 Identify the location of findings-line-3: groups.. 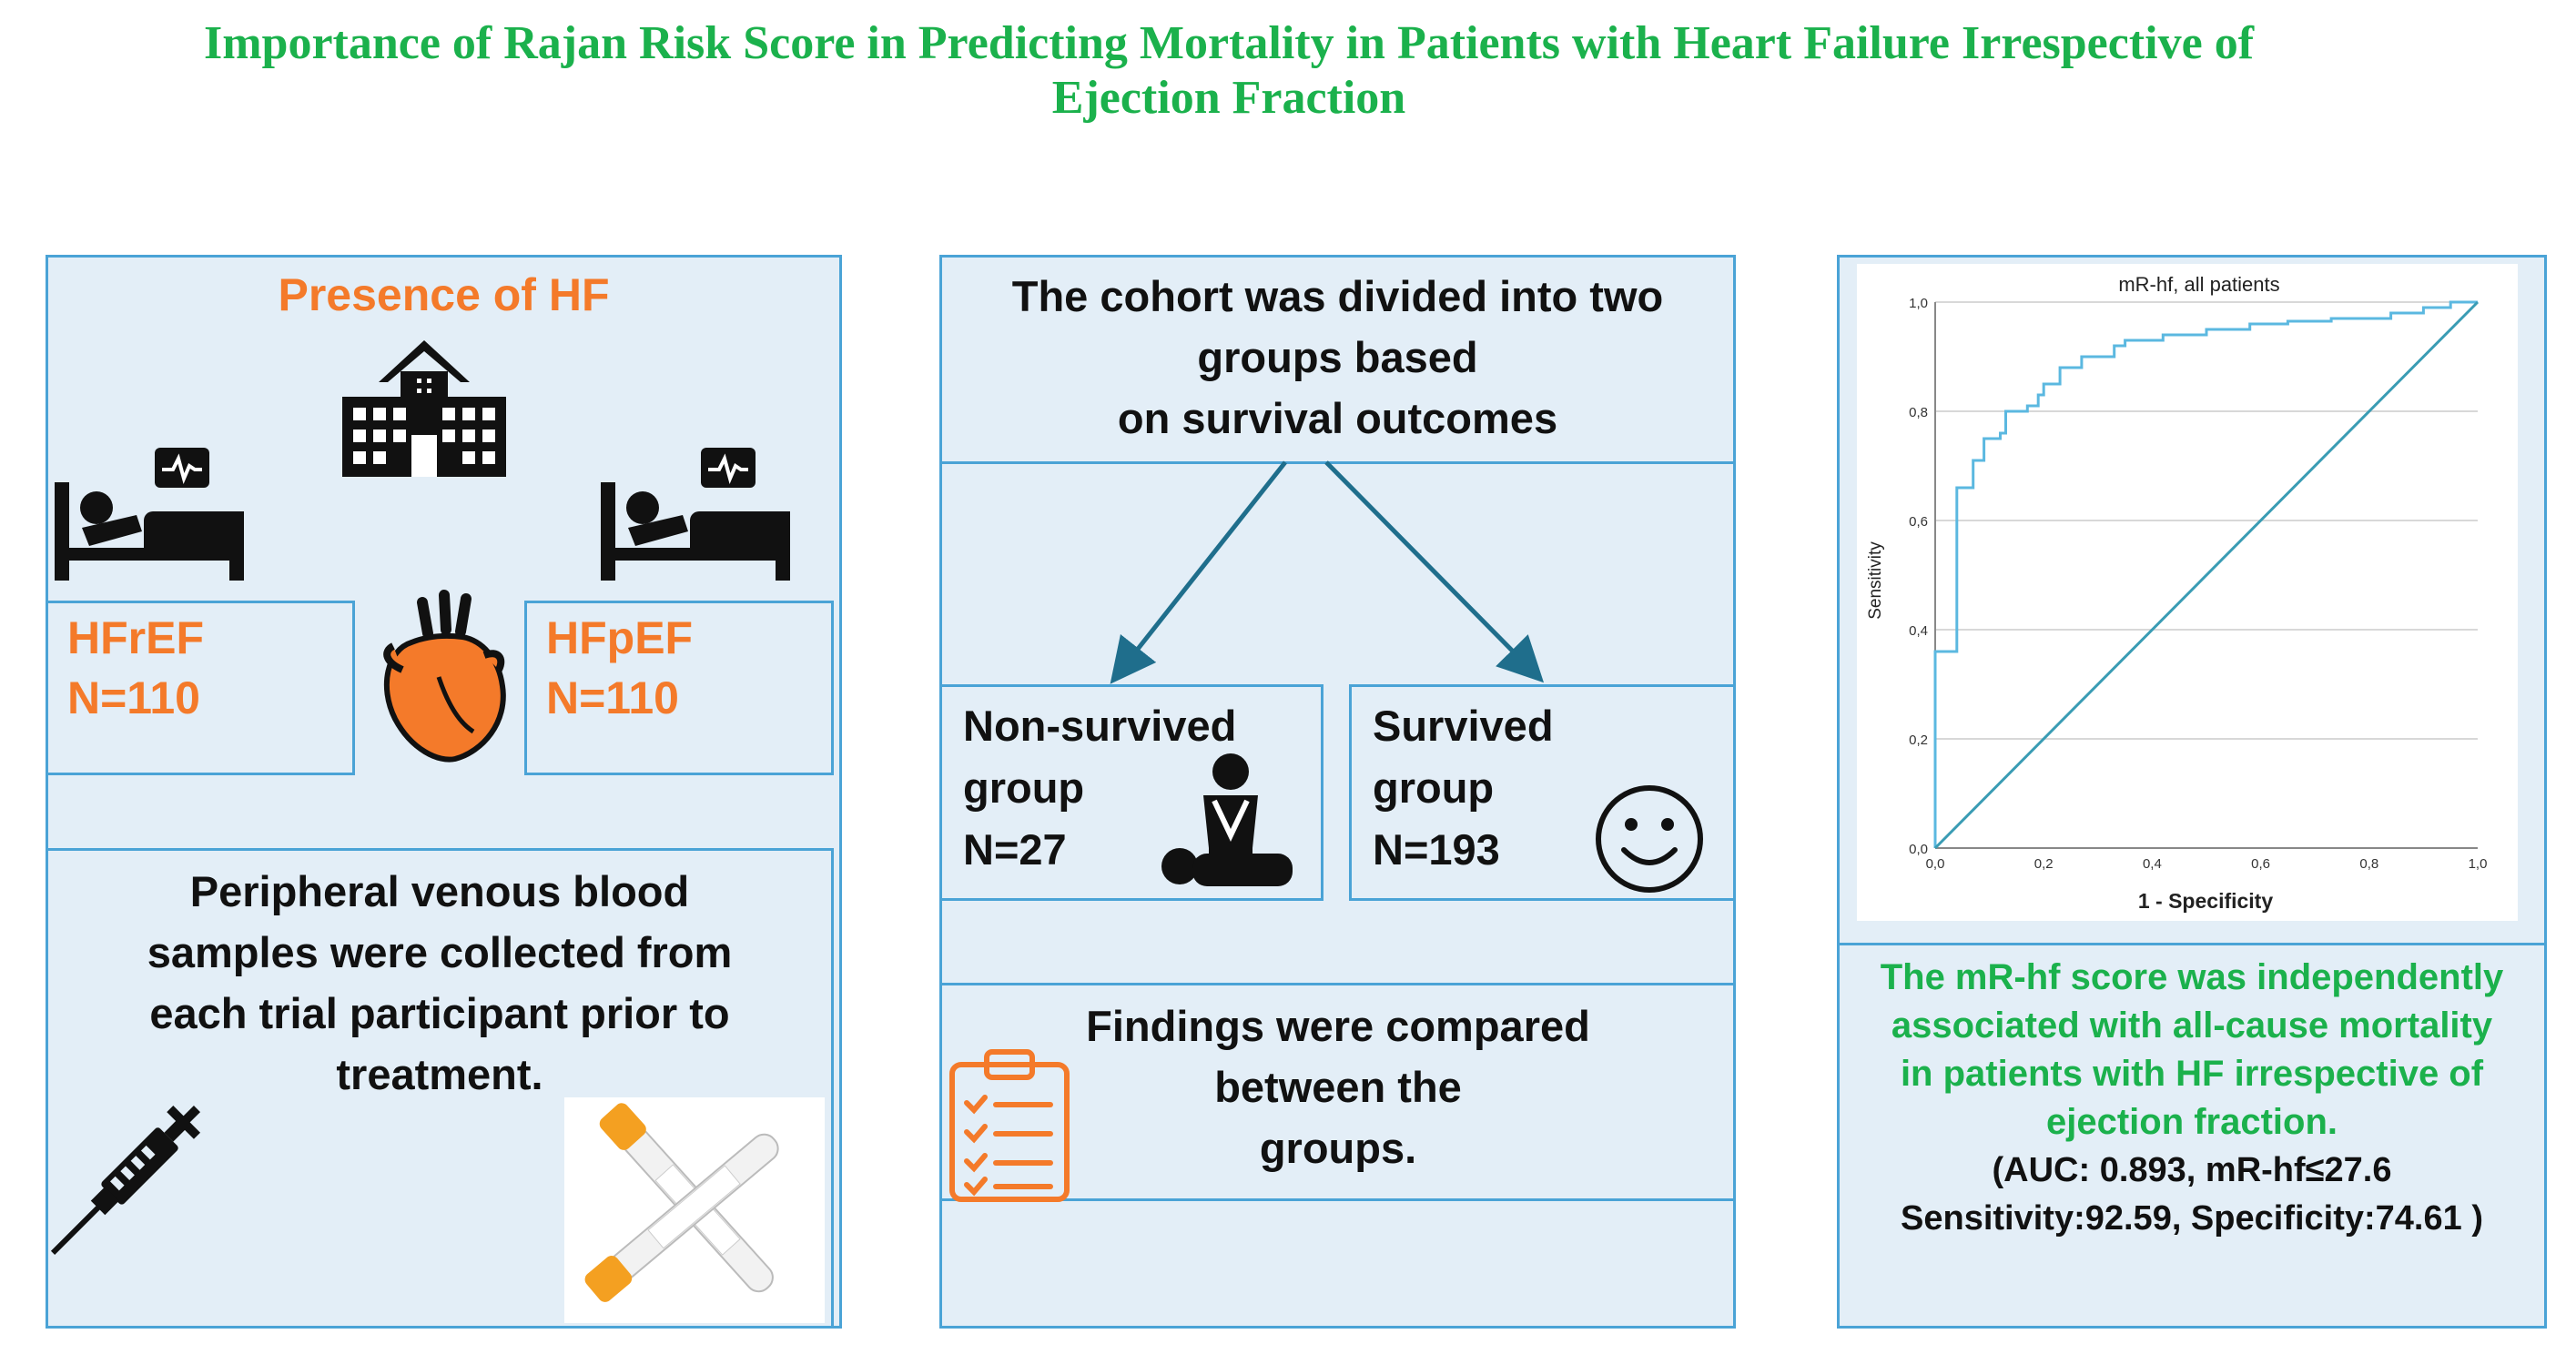
(1338, 1148).